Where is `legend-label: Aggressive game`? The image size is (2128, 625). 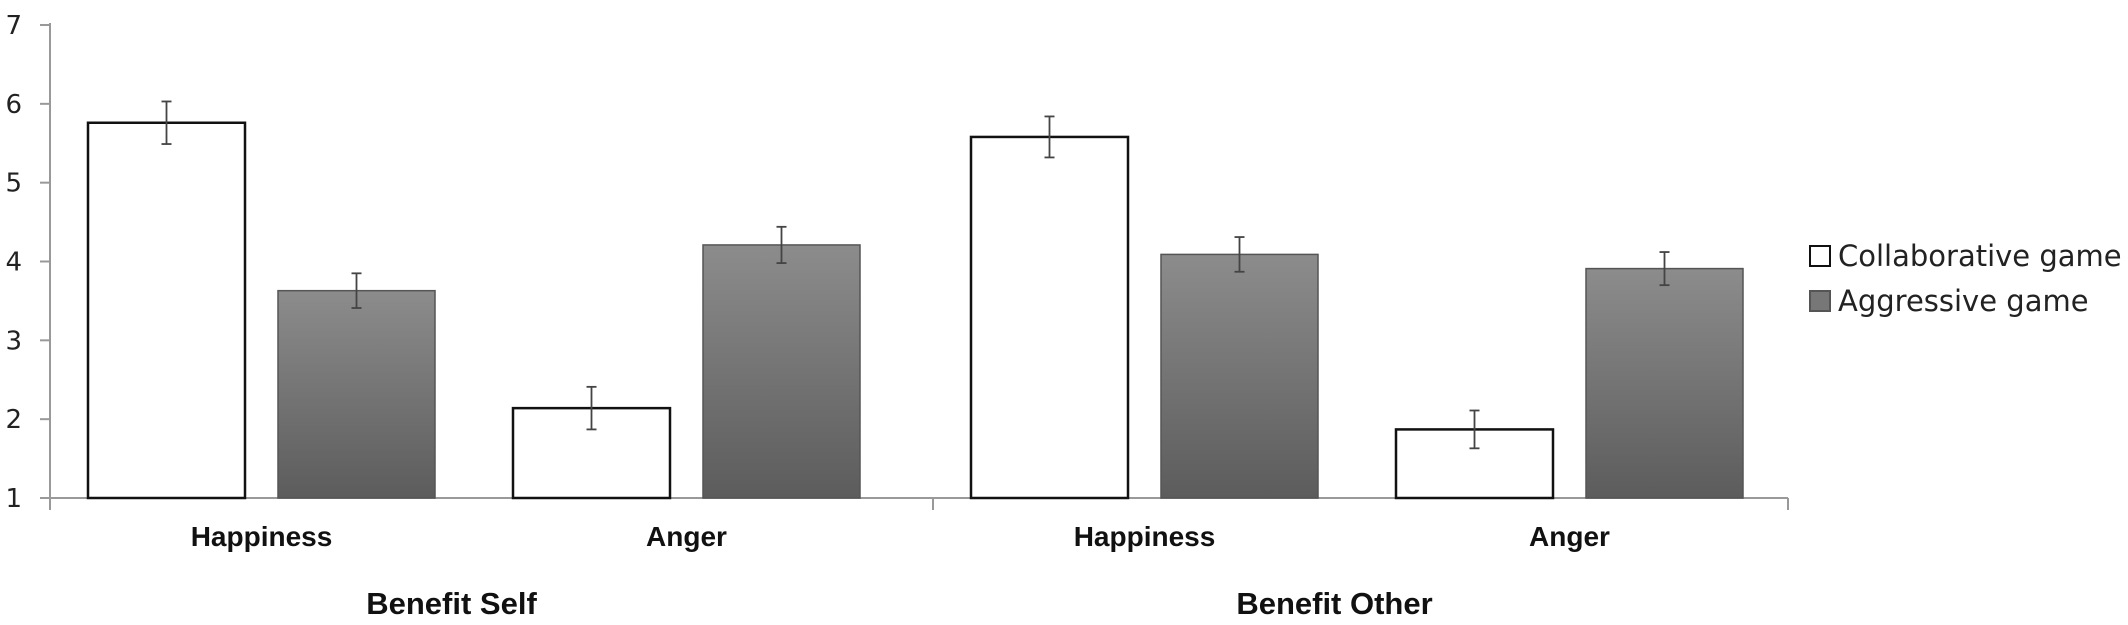 legend-label: Aggressive game is located at coordinates (1963, 301).